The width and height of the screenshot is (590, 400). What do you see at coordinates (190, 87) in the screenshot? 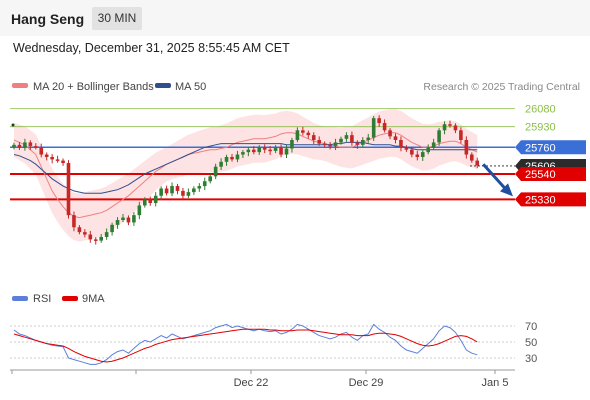
I see `ma50-legend-label: MA 50` at bounding box center [190, 87].